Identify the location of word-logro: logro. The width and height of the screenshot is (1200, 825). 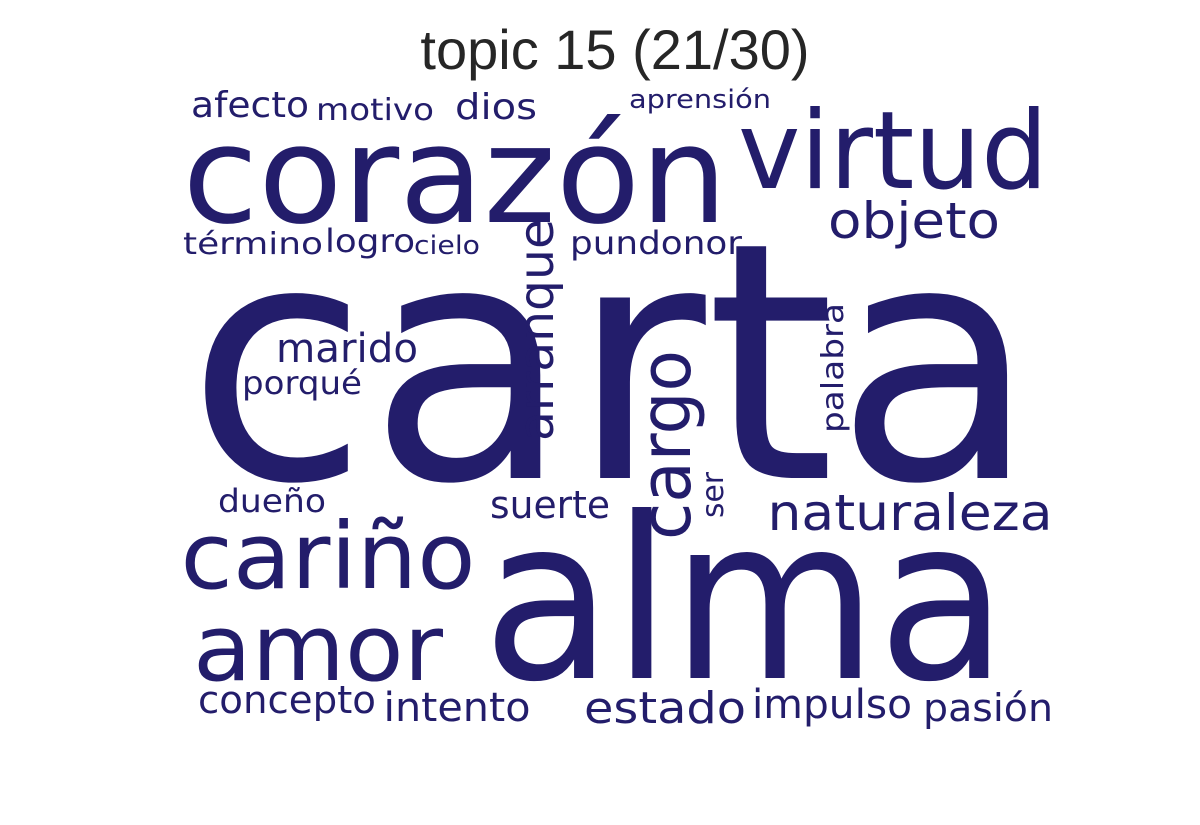
(370, 241).